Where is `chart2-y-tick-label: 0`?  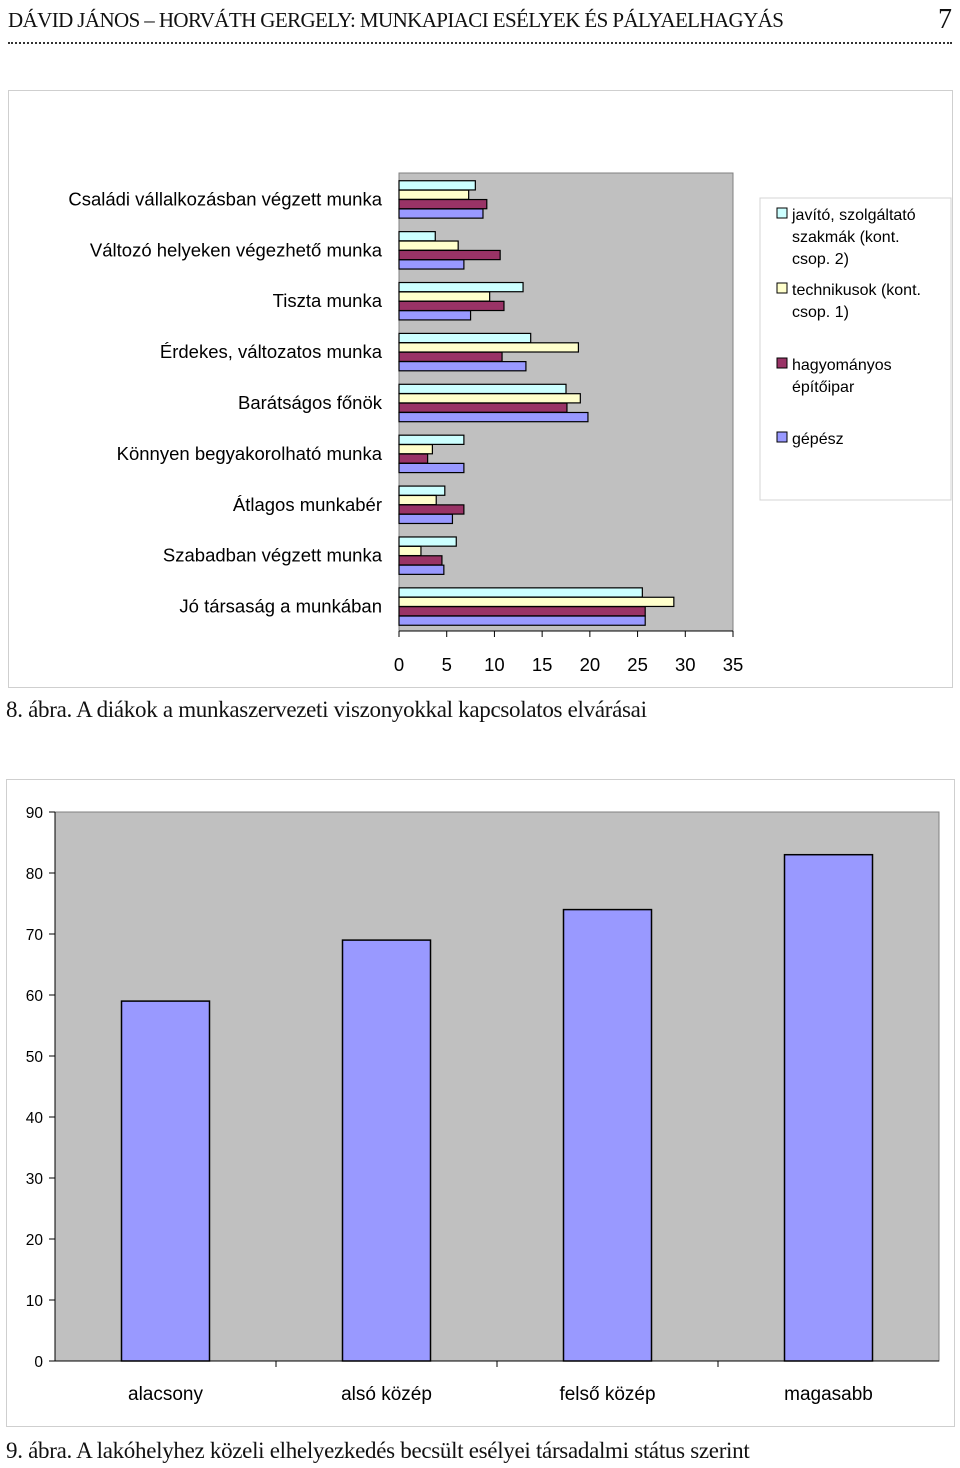
chart2-y-tick-label: 0 is located at coordinates (38, 1362).